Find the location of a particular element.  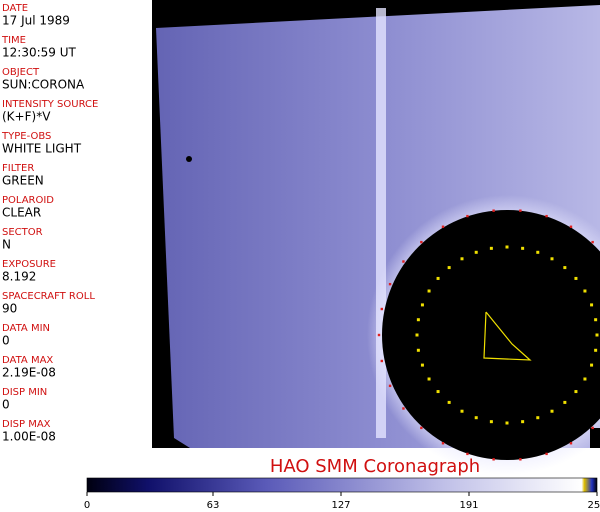

field-value: 12:30:59 UT is located at coordinates (39, 53).